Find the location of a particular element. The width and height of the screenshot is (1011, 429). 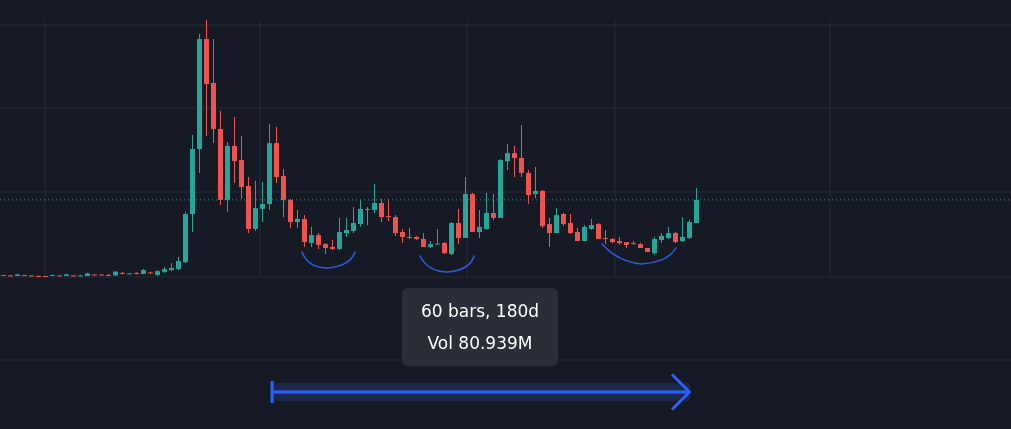

text: Vol 80.939M is located at coordinates (480, 343).